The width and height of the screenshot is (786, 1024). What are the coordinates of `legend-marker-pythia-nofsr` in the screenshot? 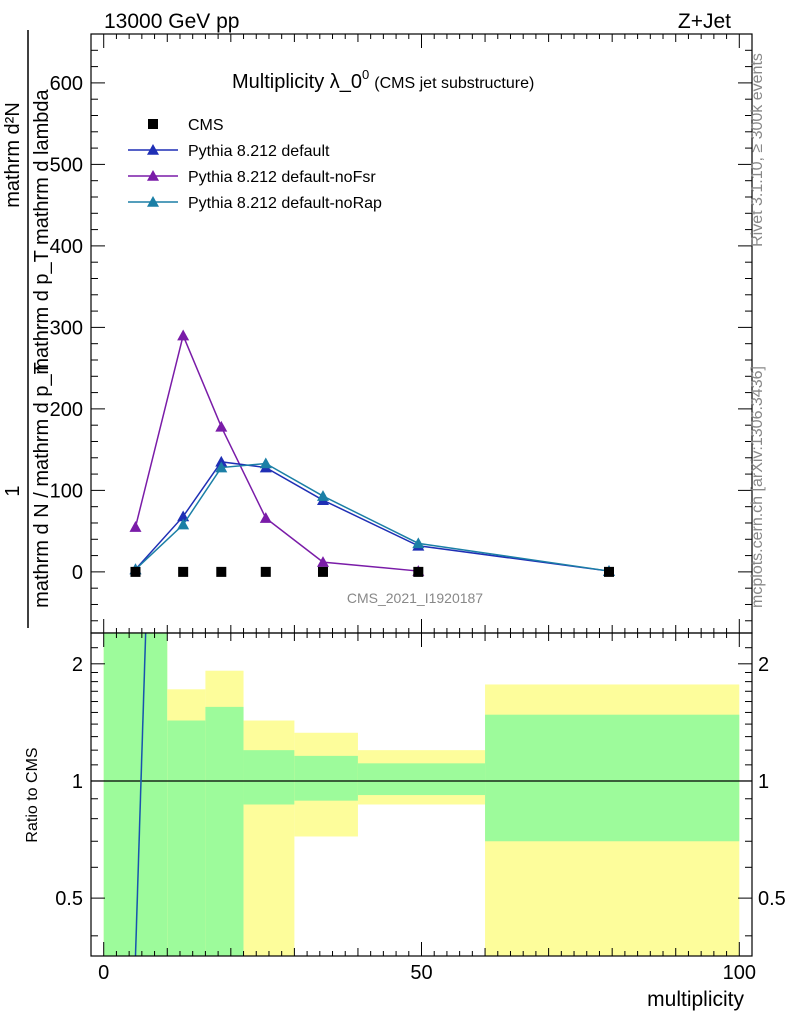 It's located at (153, 175).